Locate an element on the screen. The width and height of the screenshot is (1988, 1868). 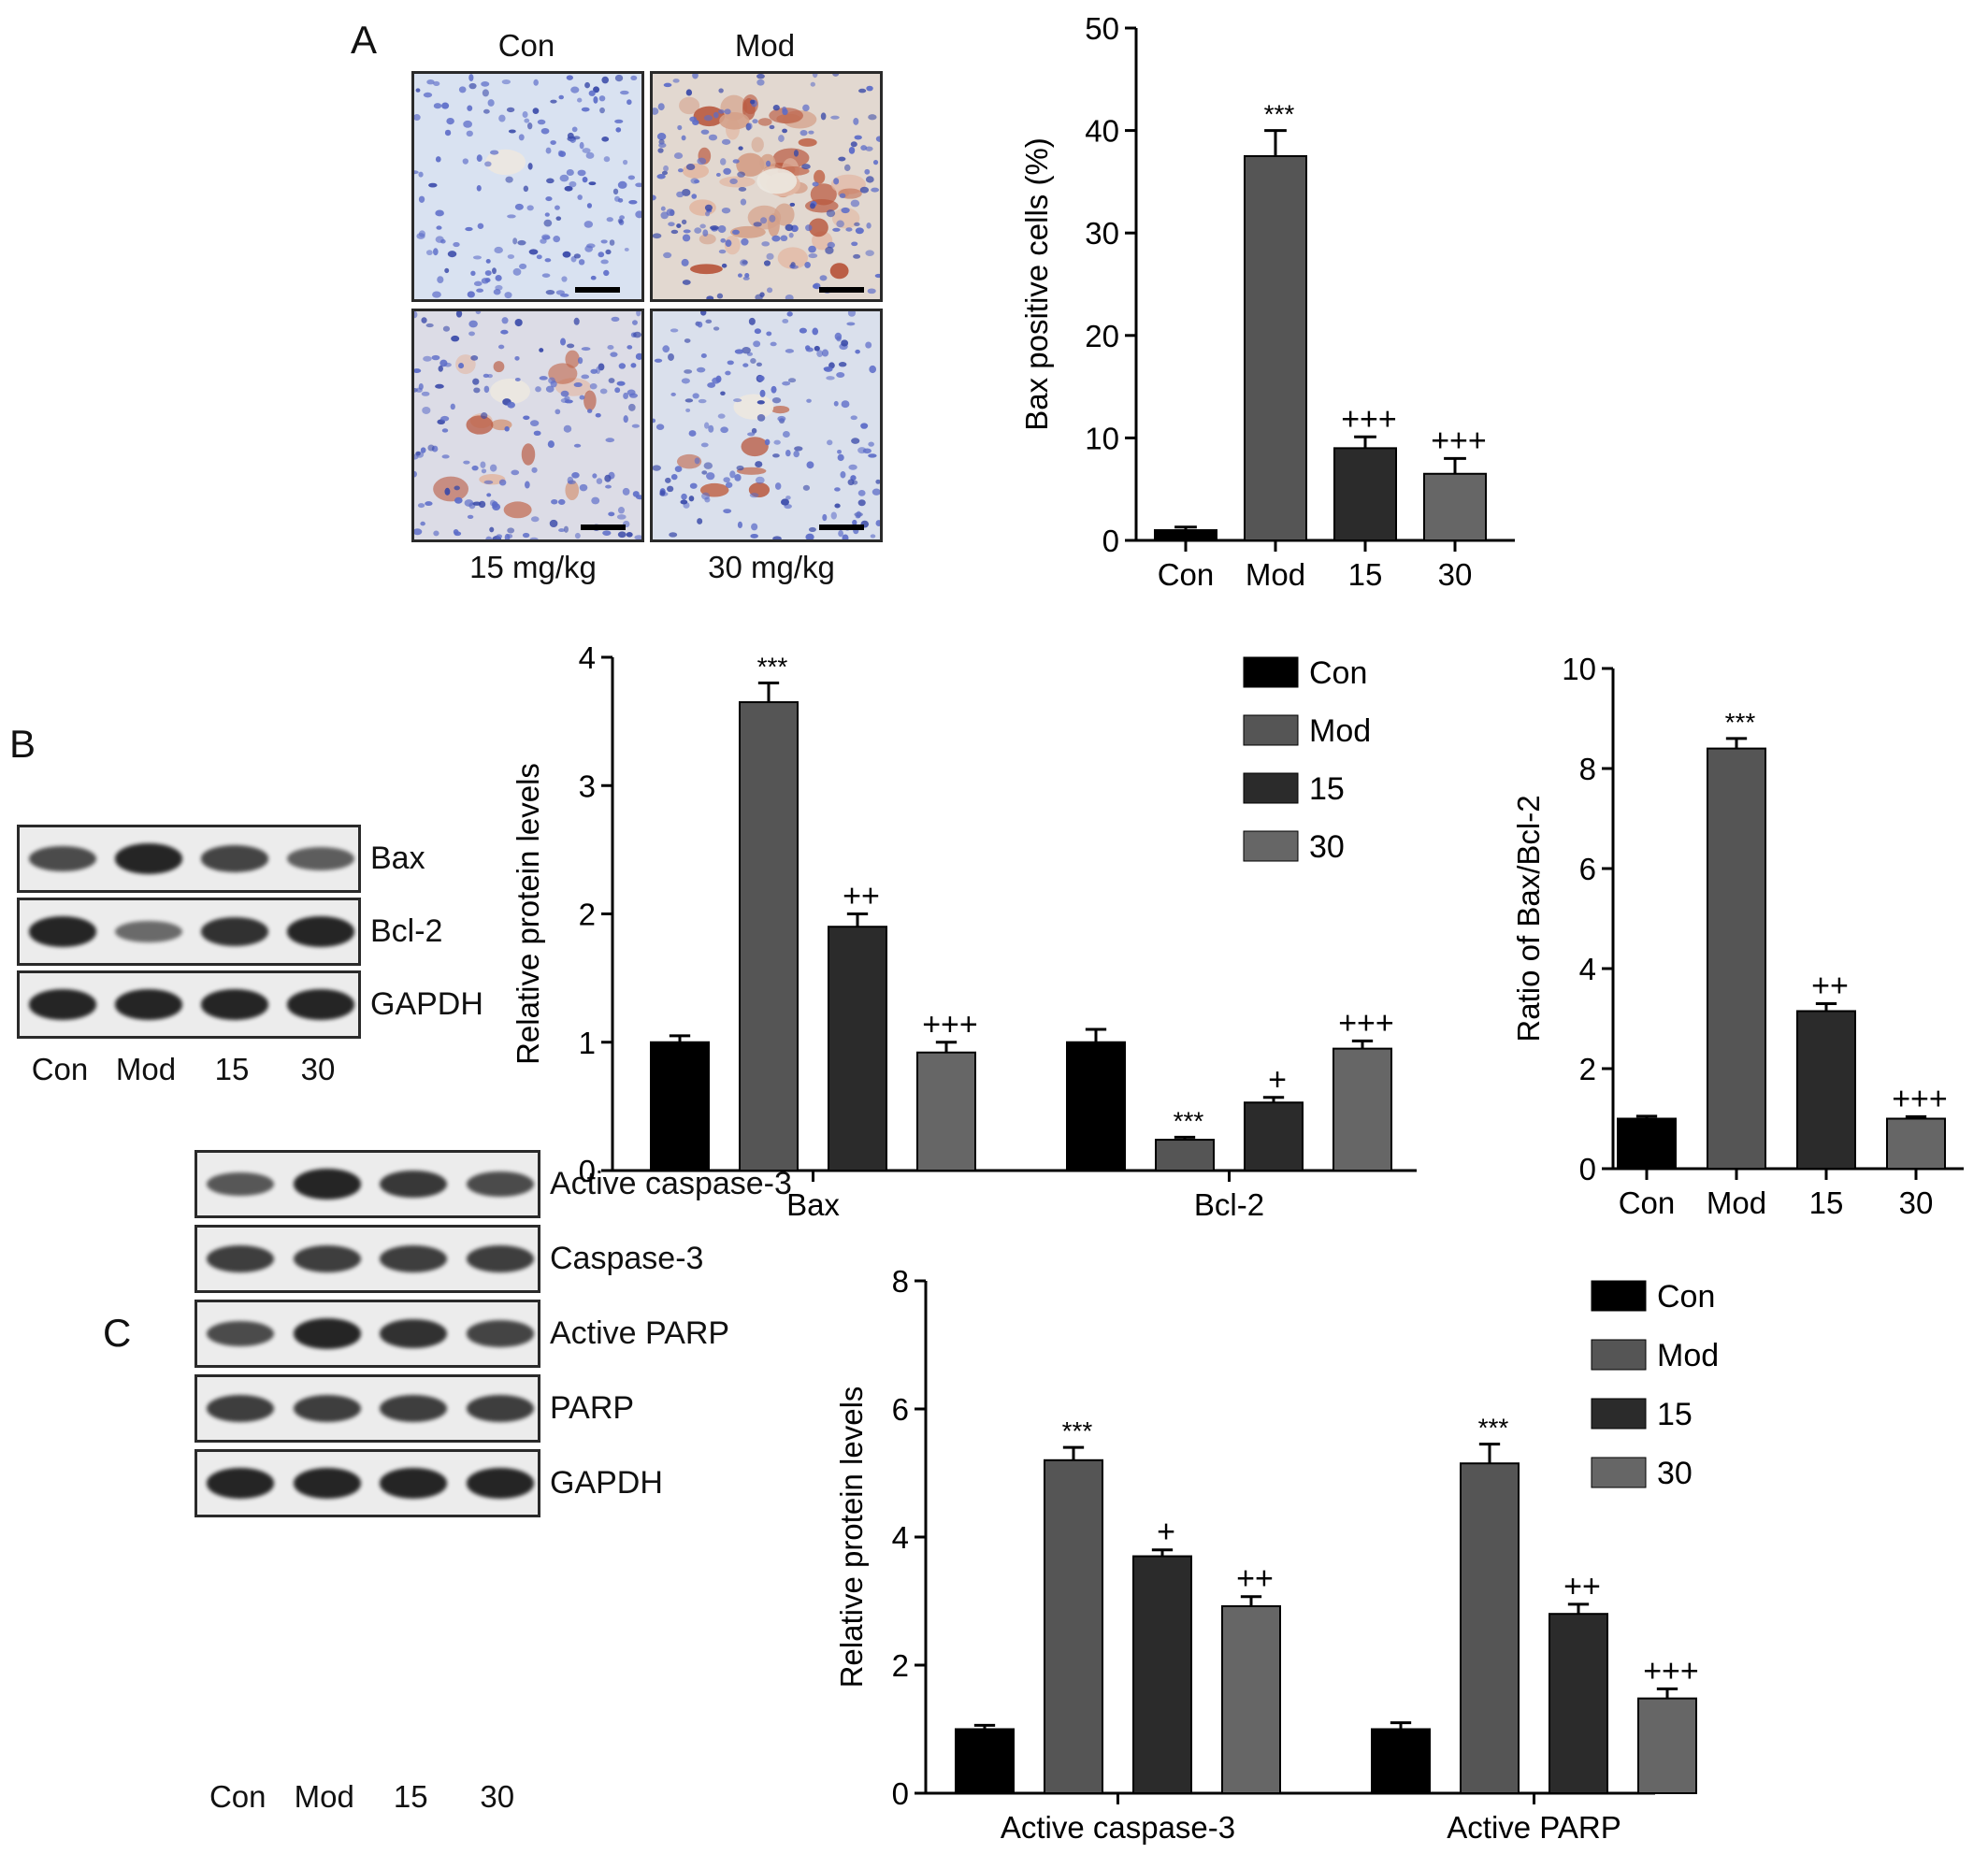
significance-label: +++ is located at coordinates (1369, 419).